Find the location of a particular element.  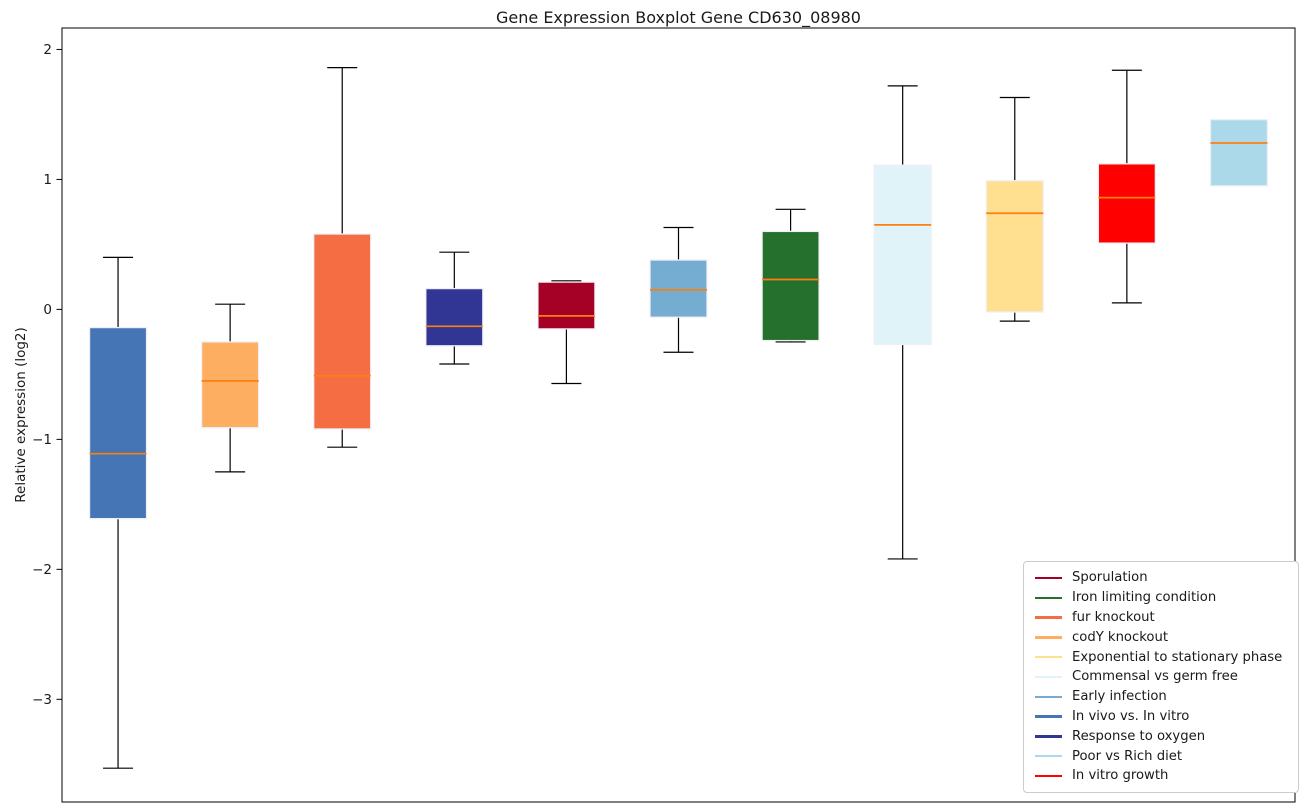

legend-item-in-vitro-growth: In vitro growth is located at coordinates (1161, 776).